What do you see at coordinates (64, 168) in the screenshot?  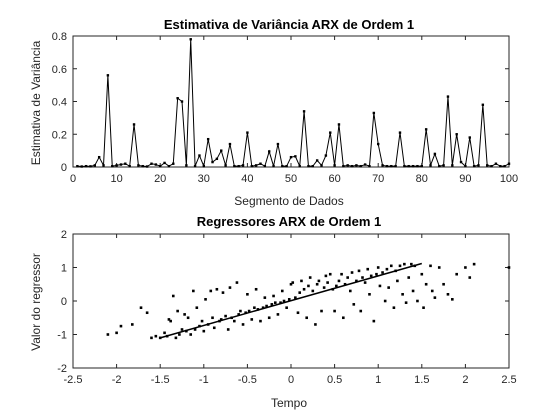 I see `variance-plot-ytick-label: 0` at bounding box center [64, 168].